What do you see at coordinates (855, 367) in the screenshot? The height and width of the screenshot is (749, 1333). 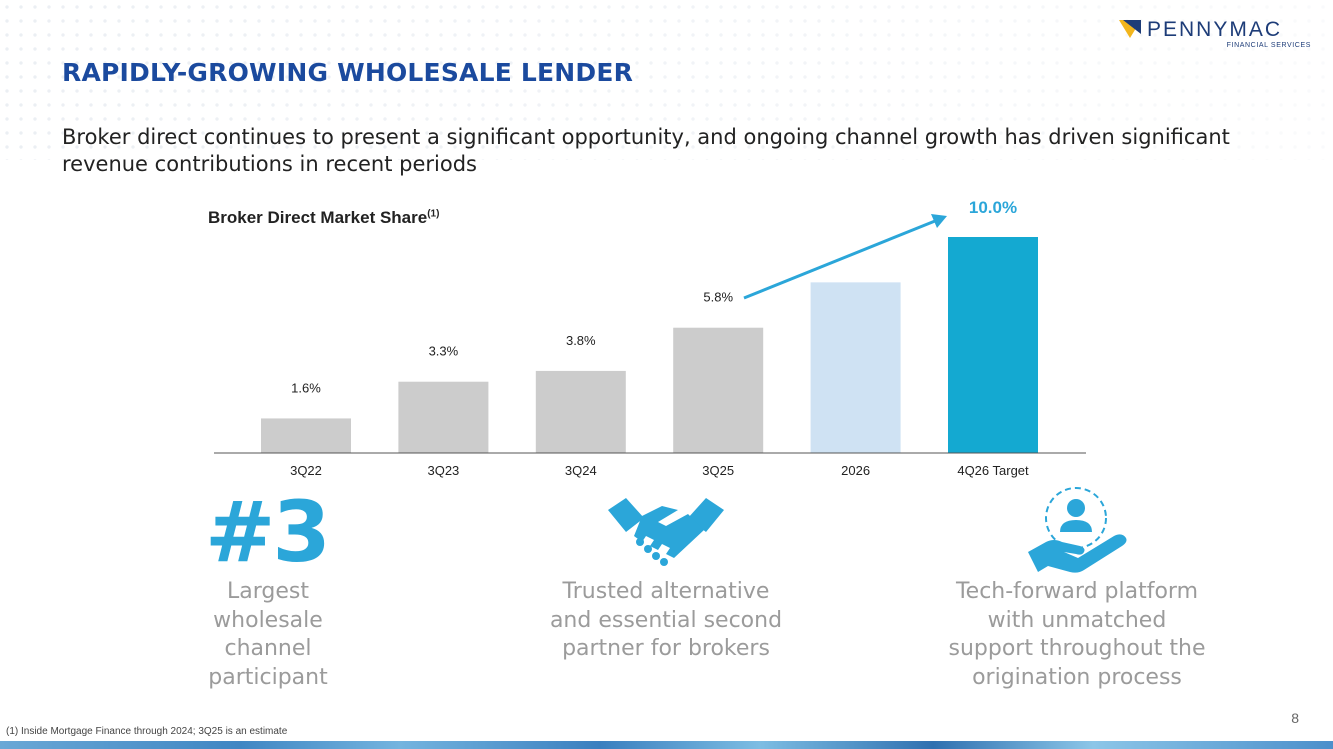 I see `bar-2026` at bounding box center [855, 367].